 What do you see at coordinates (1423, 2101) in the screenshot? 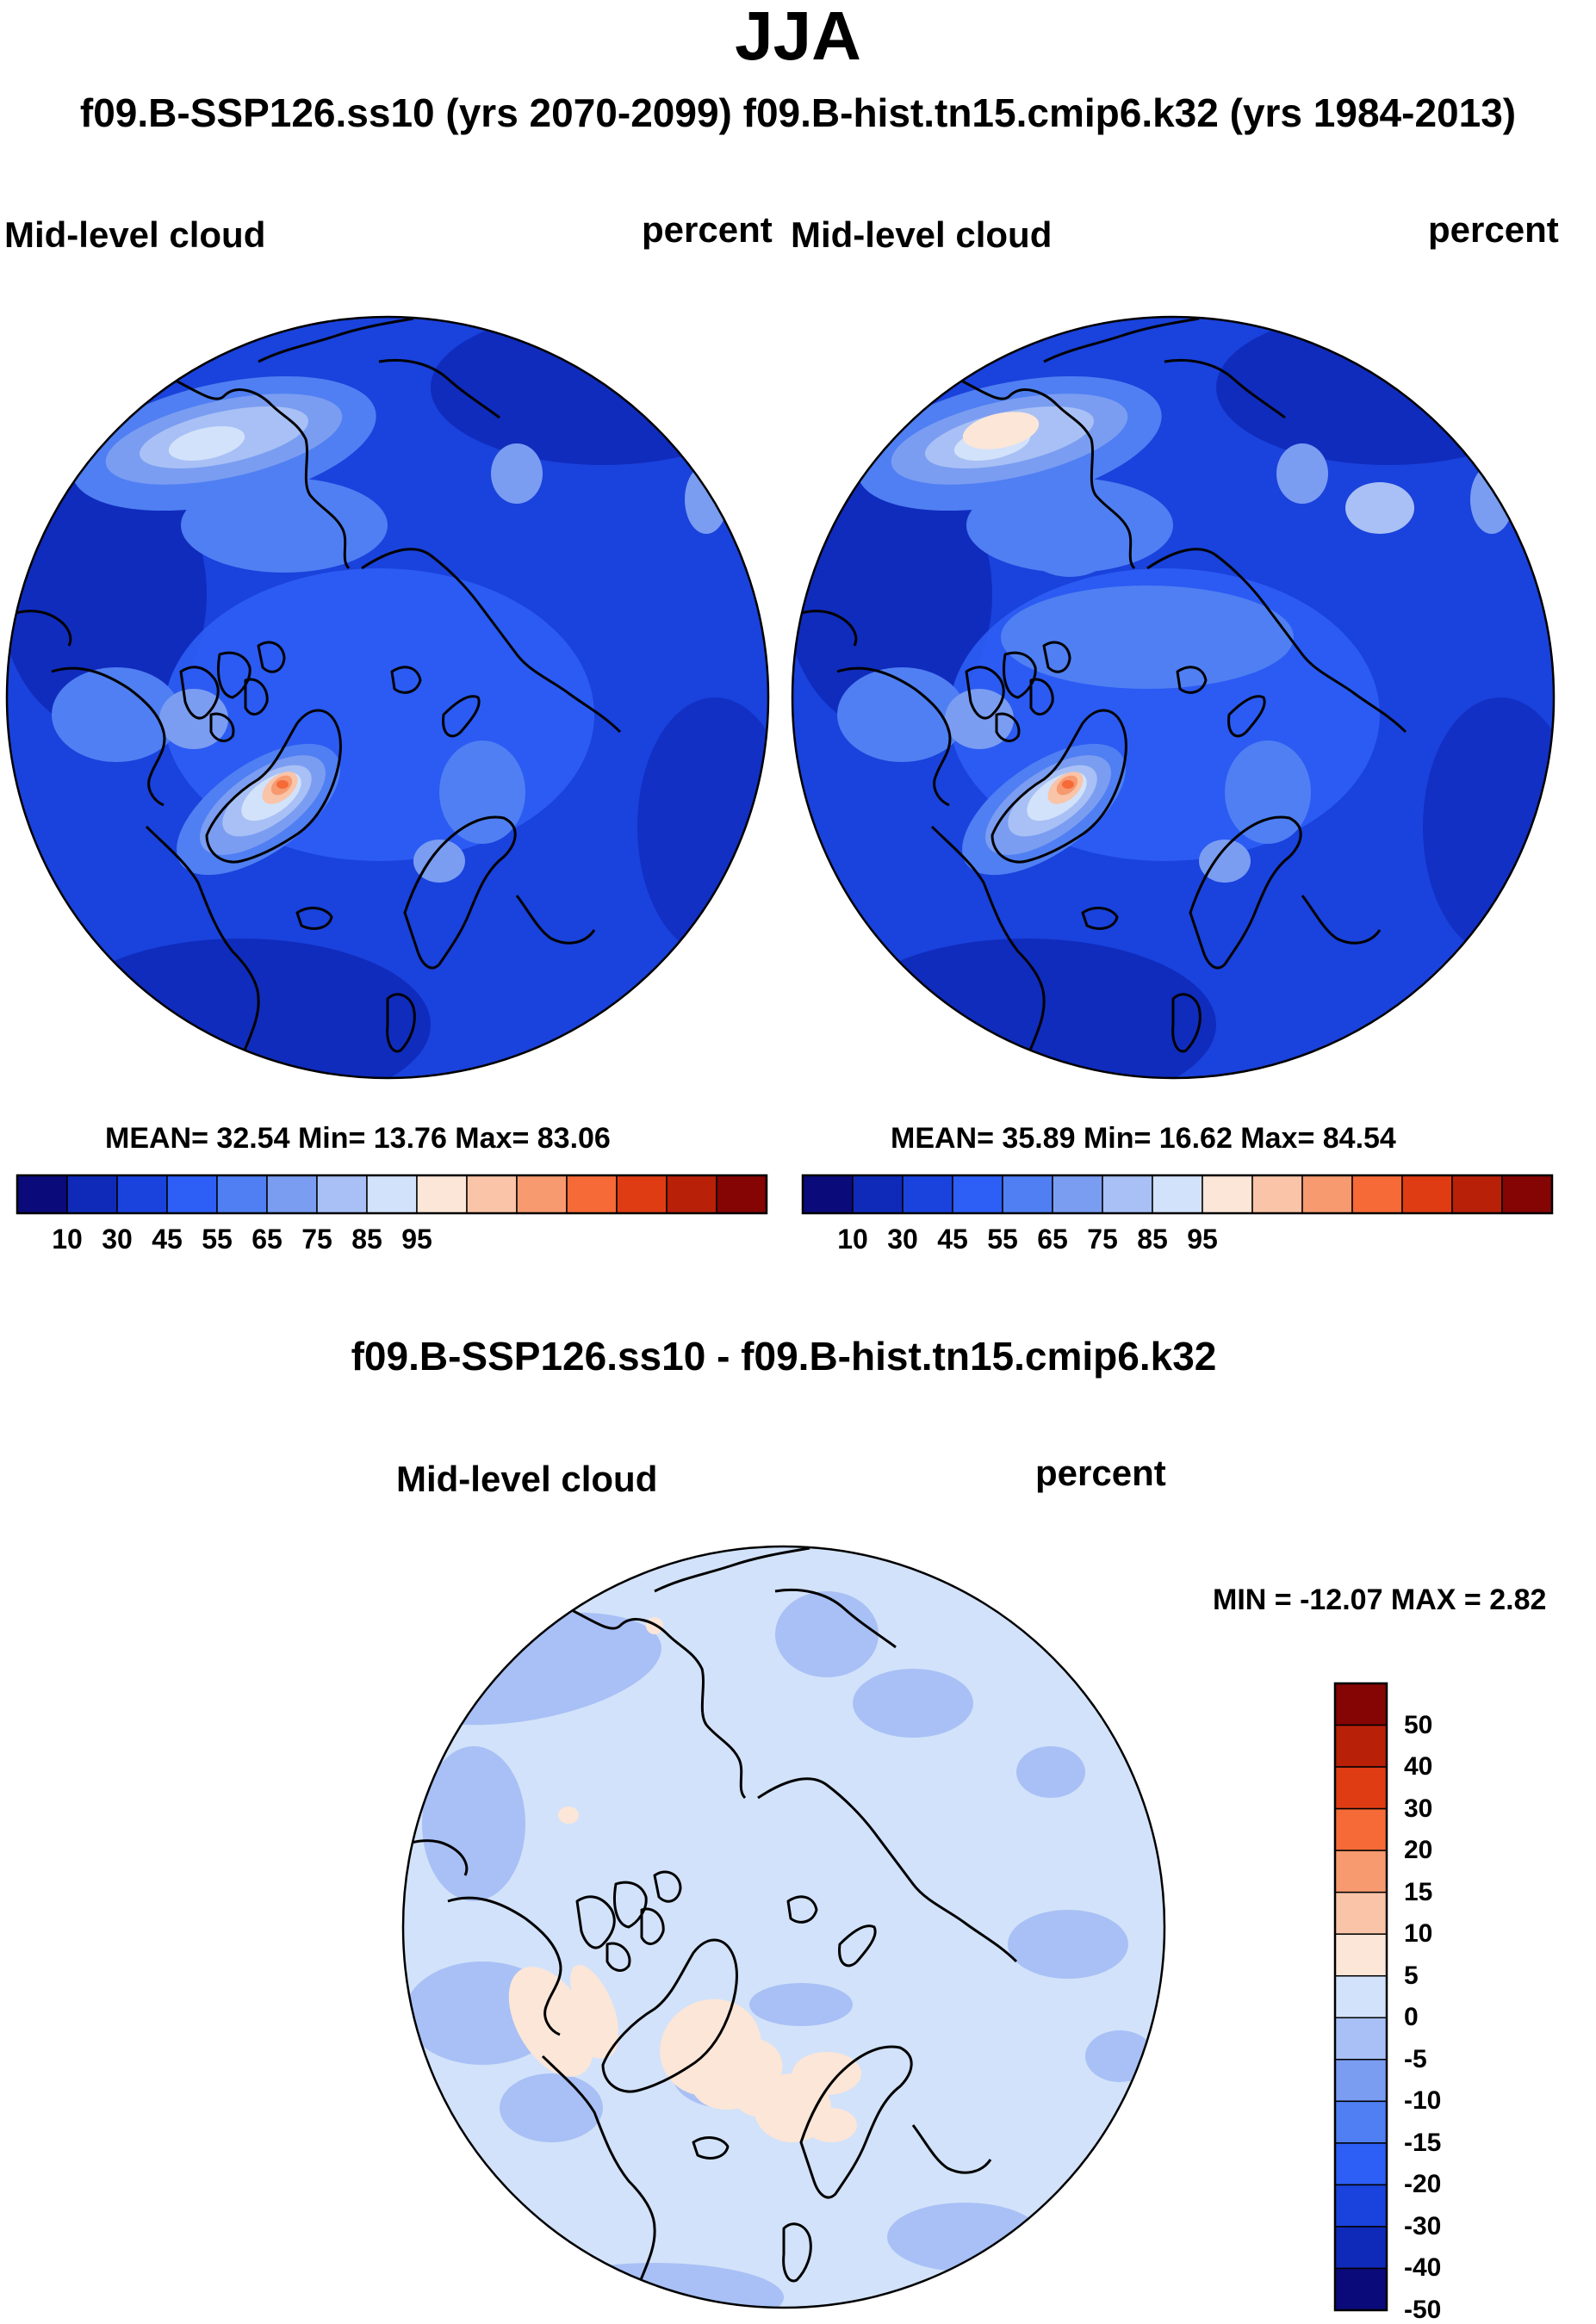
I see `colorbar-tick-label: -10` at bounding box center [1423, 2101].